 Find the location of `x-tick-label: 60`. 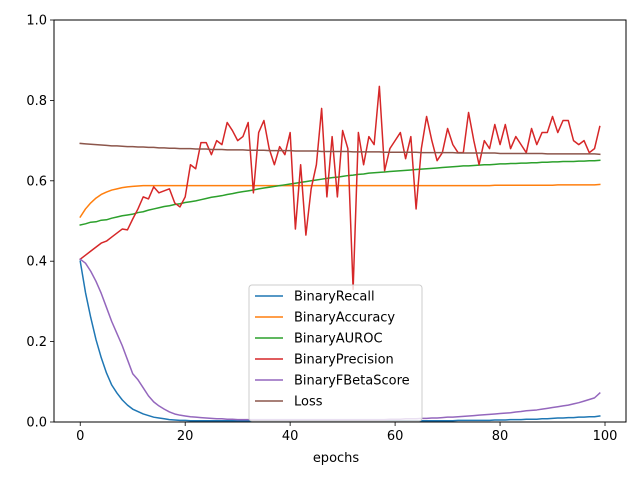

x-tick-label: 60 is located at coordinates (395, 436).